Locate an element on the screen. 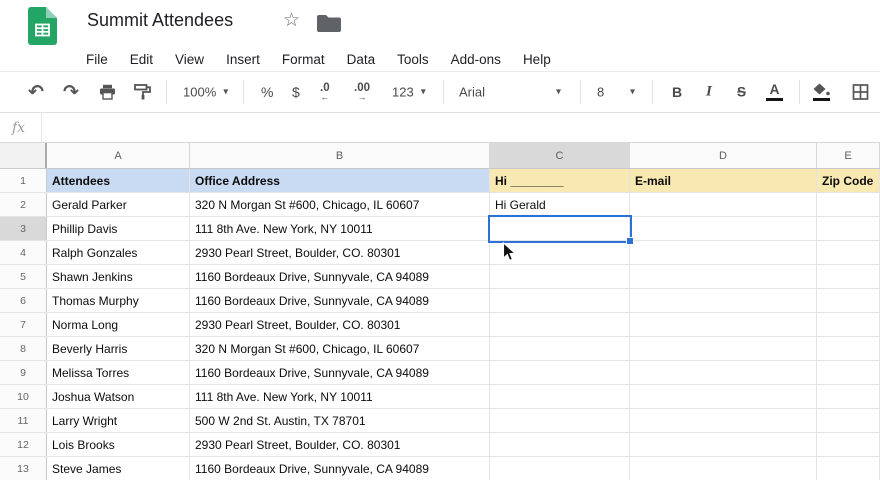 Image resolution: width=880 pixels, height=480 pixels. currency-format-button: $ is located at coordinates (296, 92).